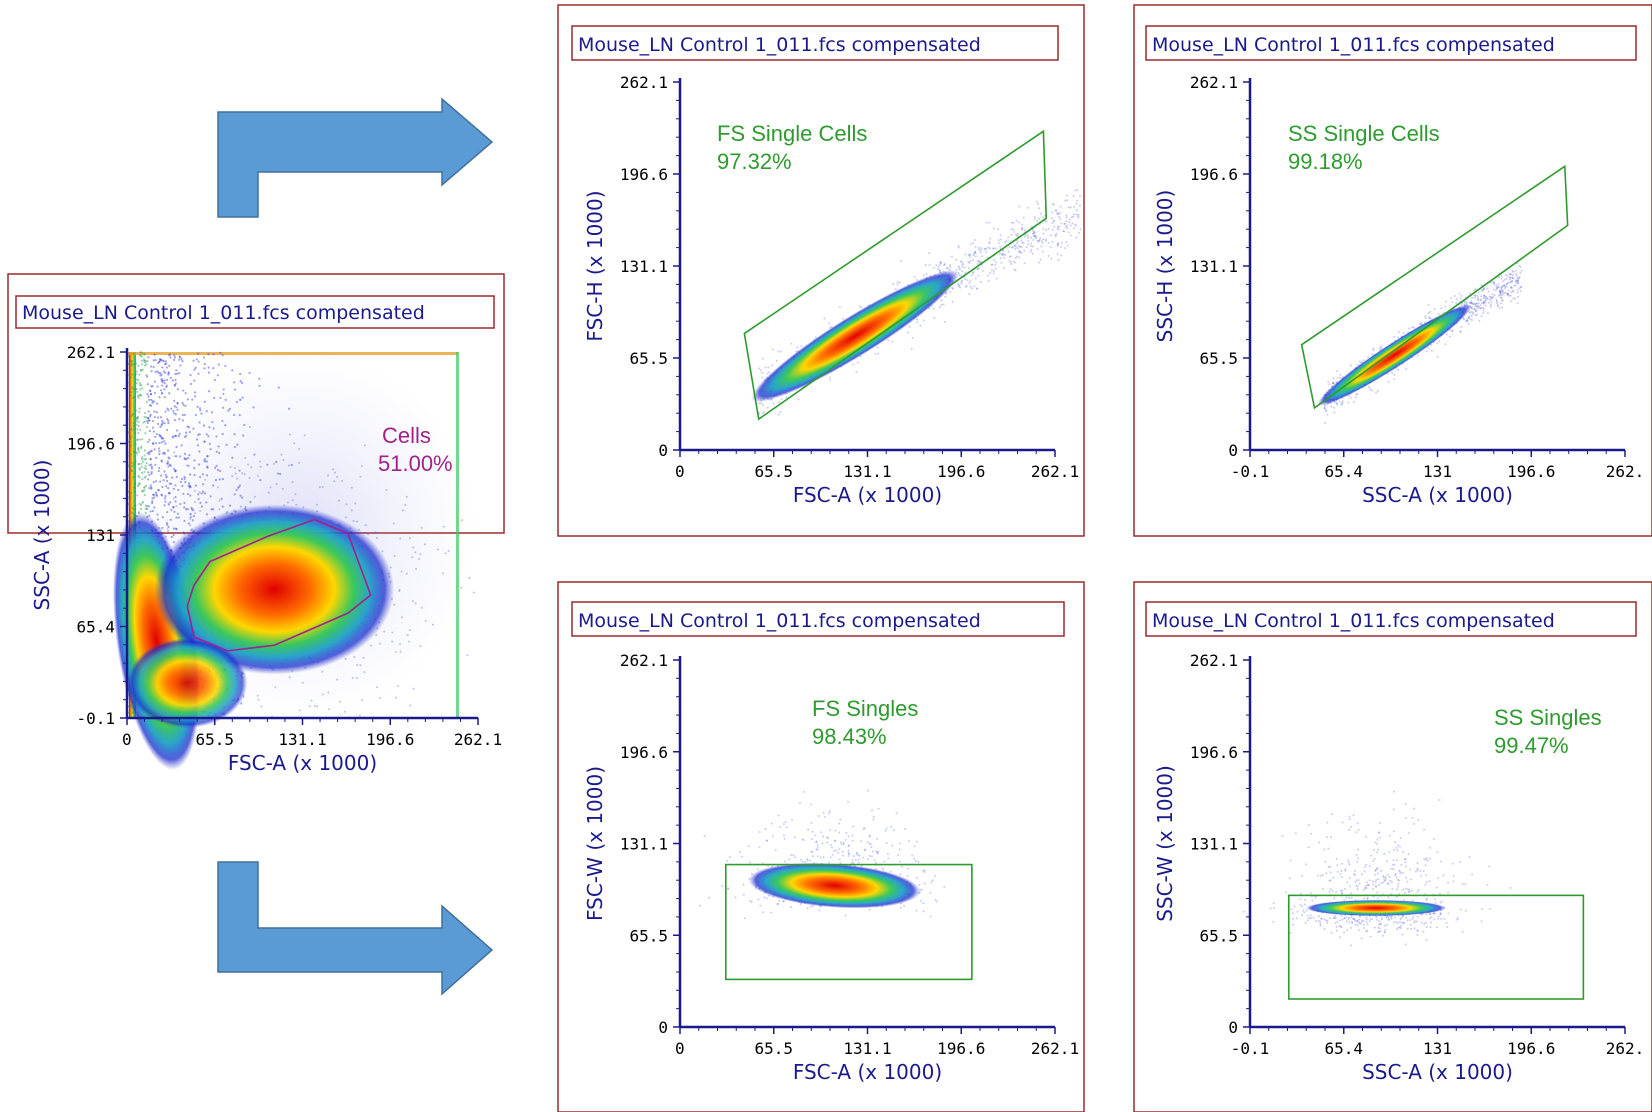  I want to click on gate-name: FS Single Cells, so click(792, 133).